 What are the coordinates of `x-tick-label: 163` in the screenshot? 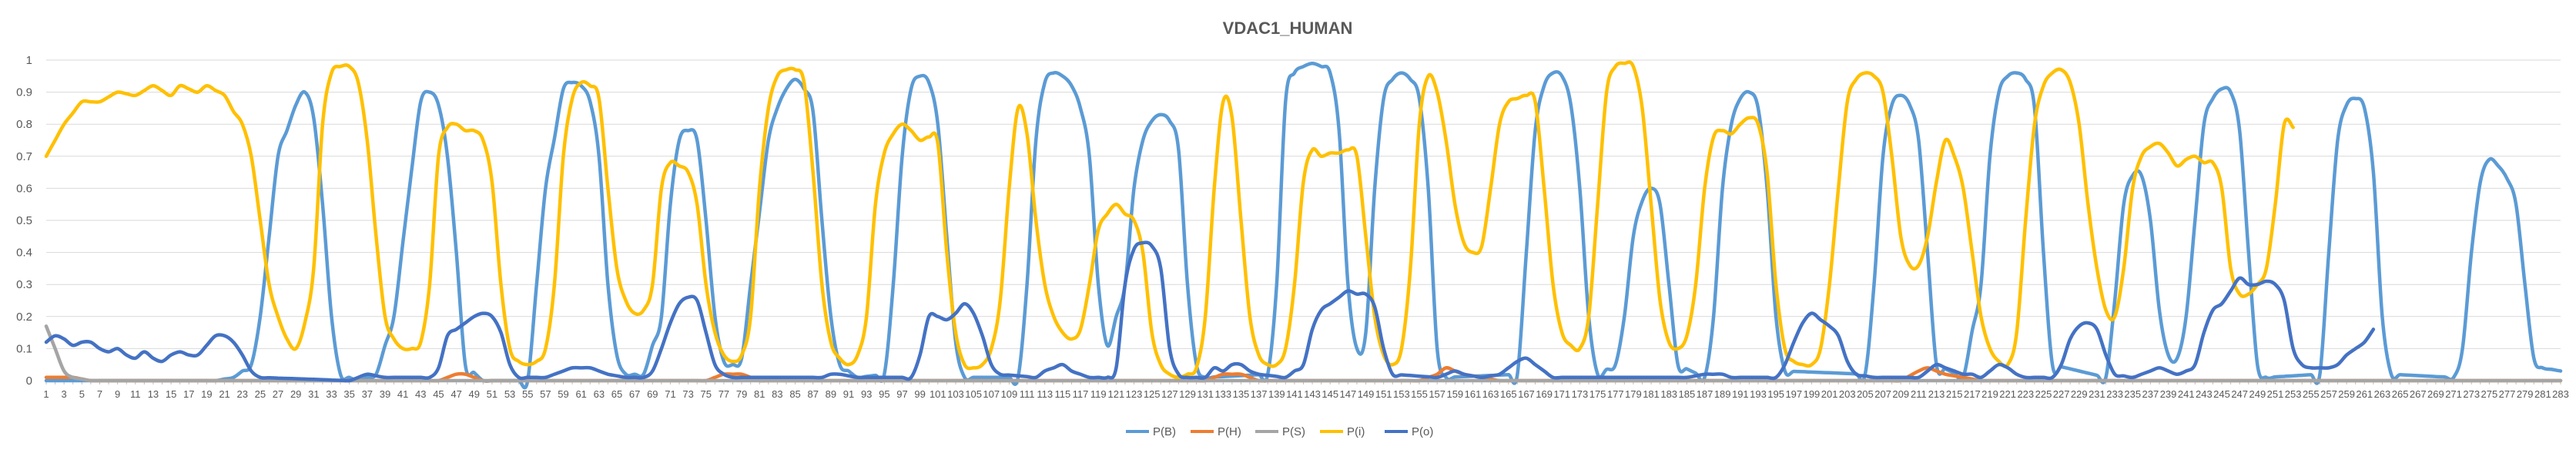 It's located at (1490, 394).